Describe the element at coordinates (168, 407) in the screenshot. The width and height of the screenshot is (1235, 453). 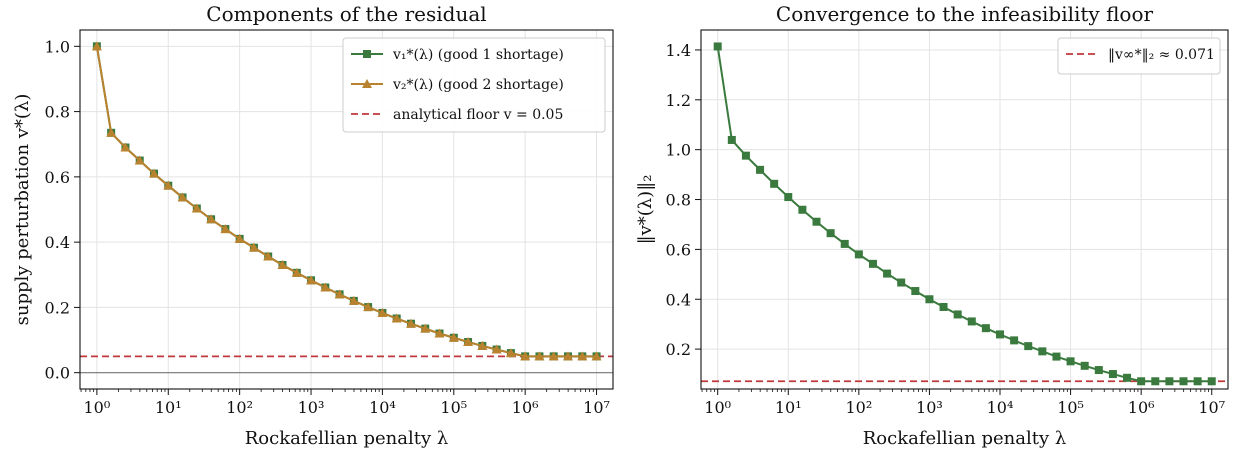
I see `x-tick-label: 10¹` at that location.